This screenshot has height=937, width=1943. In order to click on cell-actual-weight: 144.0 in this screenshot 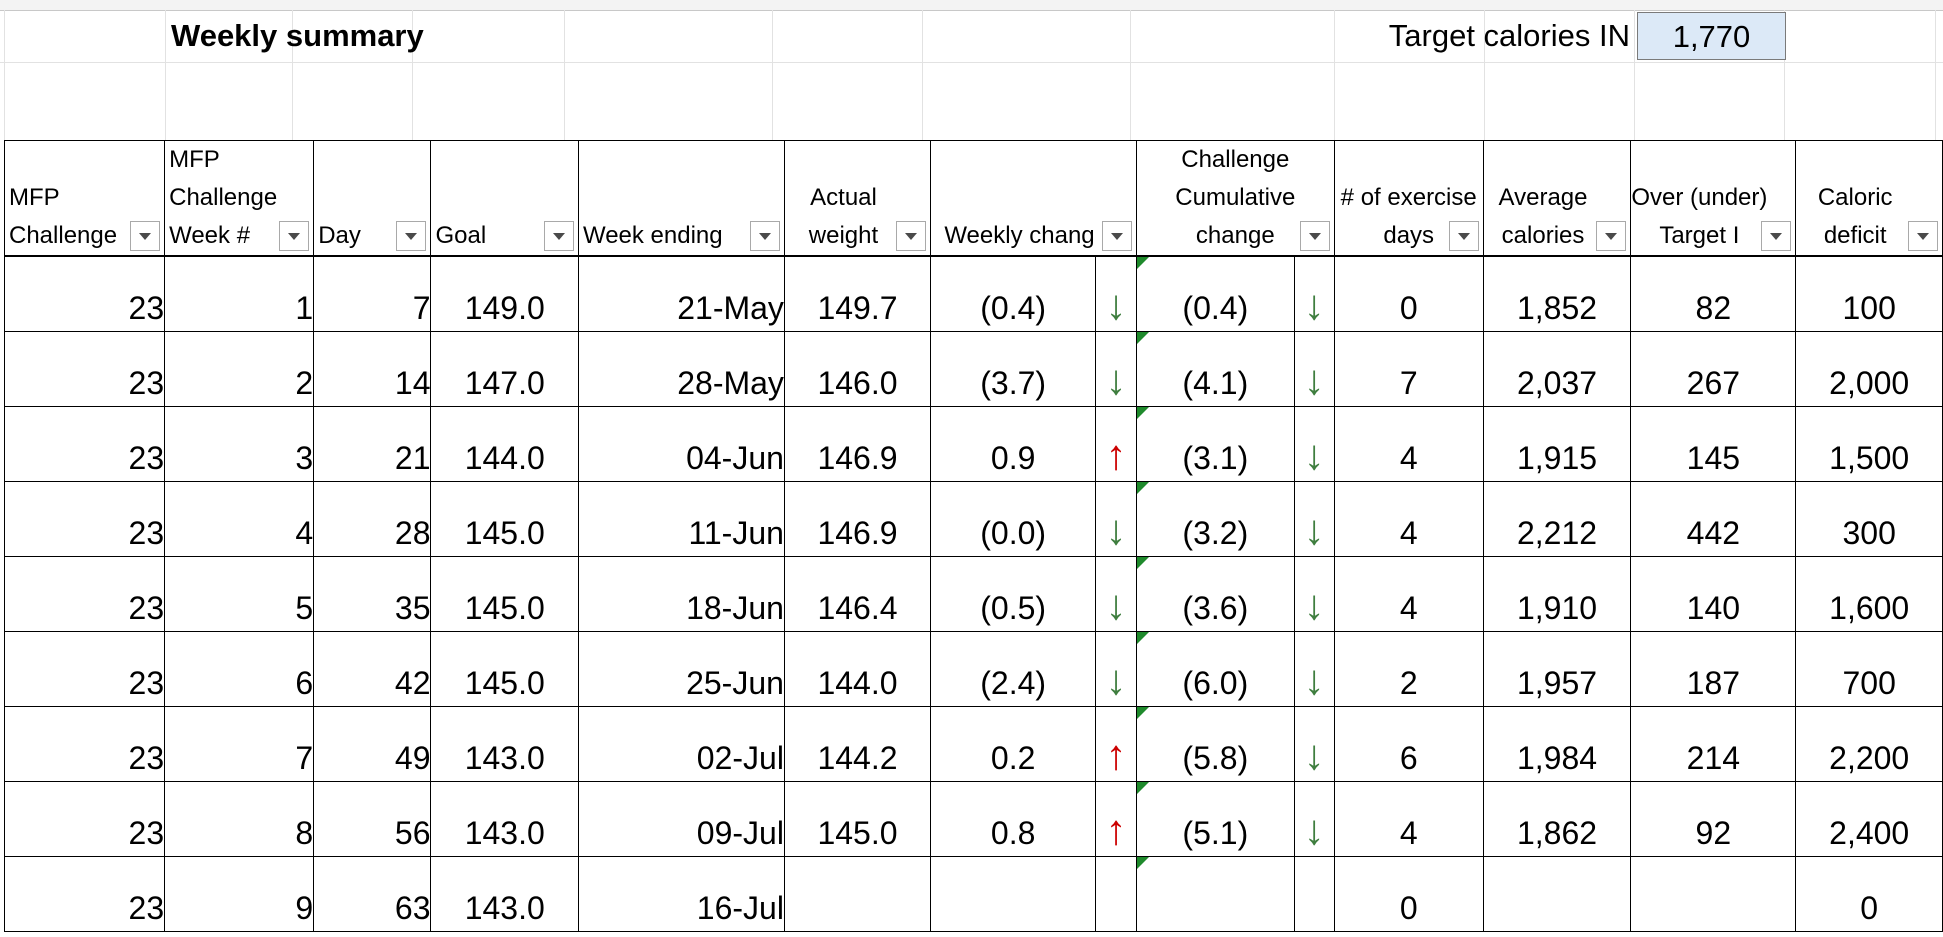, I will do `click(857, 668)`.